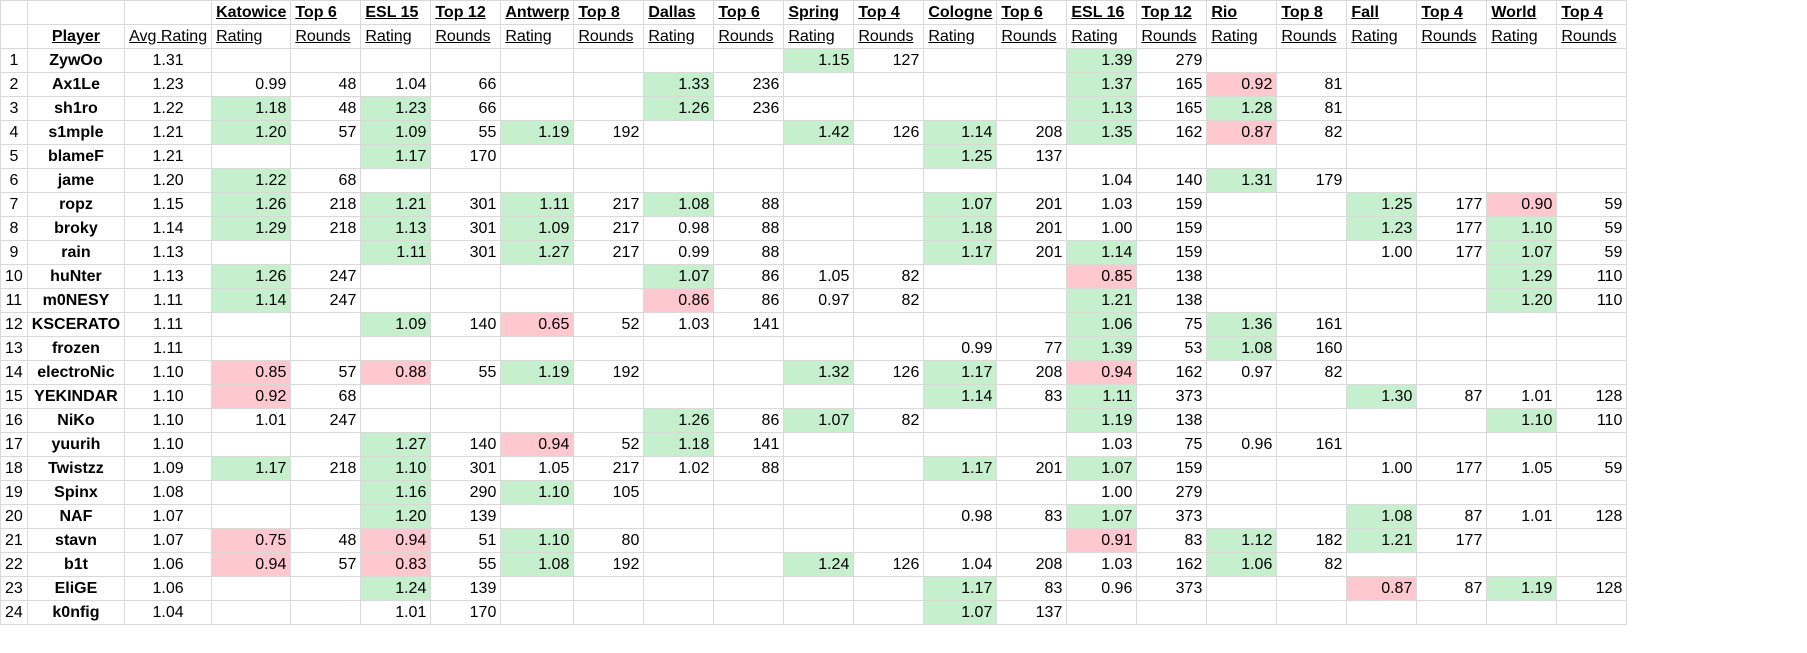  I want to click on rating-cell: 1.21, so click(1102, 300).